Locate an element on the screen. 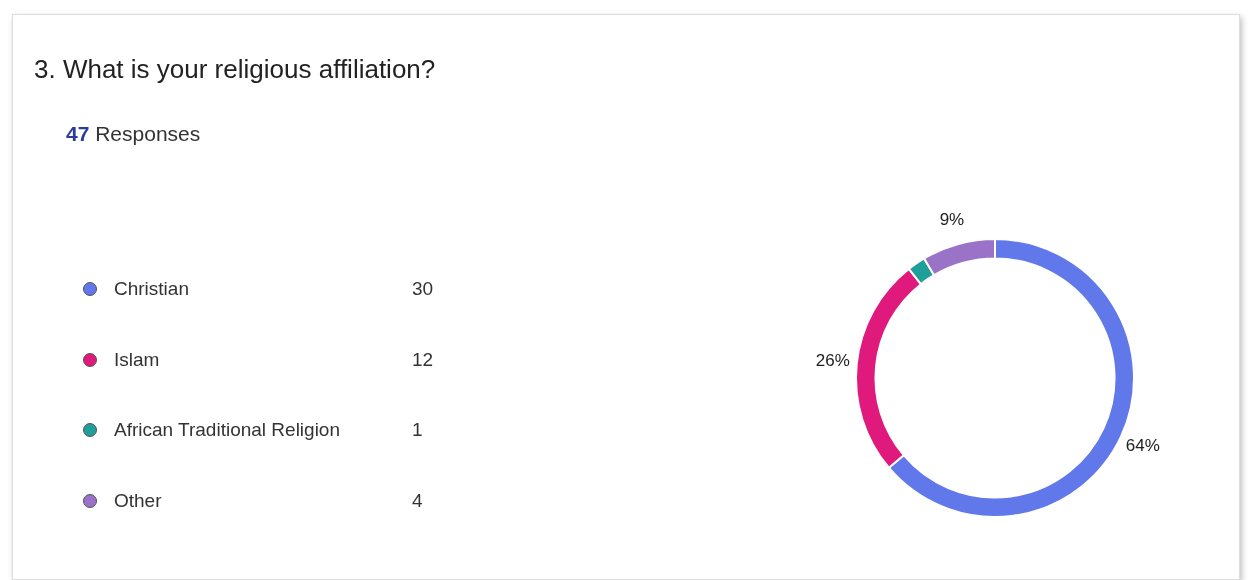 The width and height of the screenshot is (1248, 580). text: 9% is located at coordinates (952, 220).